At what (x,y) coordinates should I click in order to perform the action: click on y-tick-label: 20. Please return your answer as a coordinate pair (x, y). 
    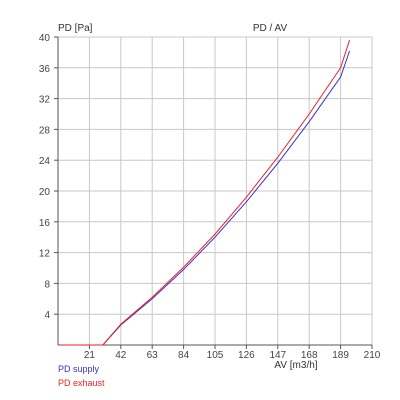
    Looking at the image, I should click on (45, 192).